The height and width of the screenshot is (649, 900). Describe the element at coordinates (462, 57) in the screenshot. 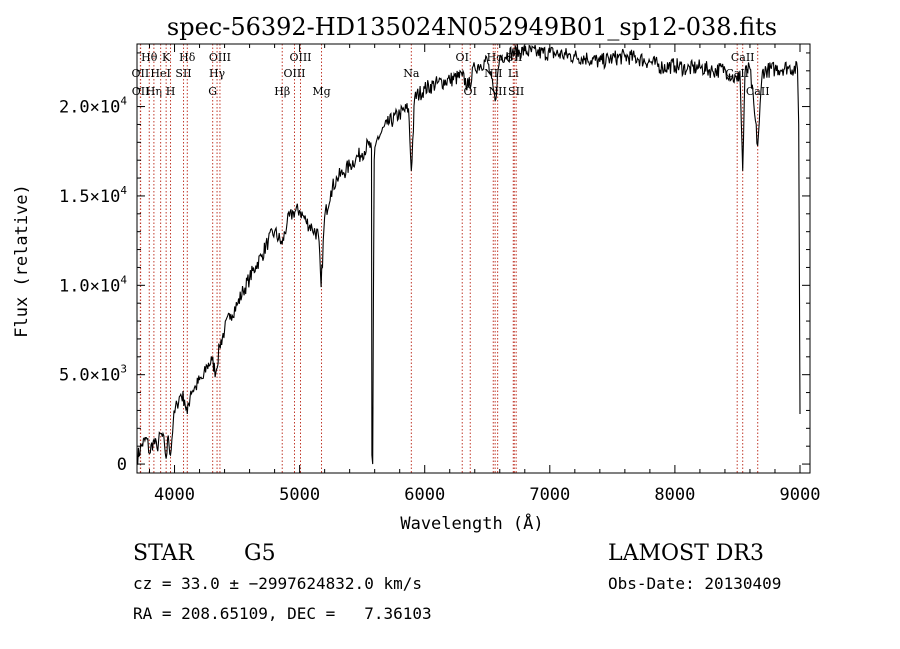

I see `line-label: OI` at that location.